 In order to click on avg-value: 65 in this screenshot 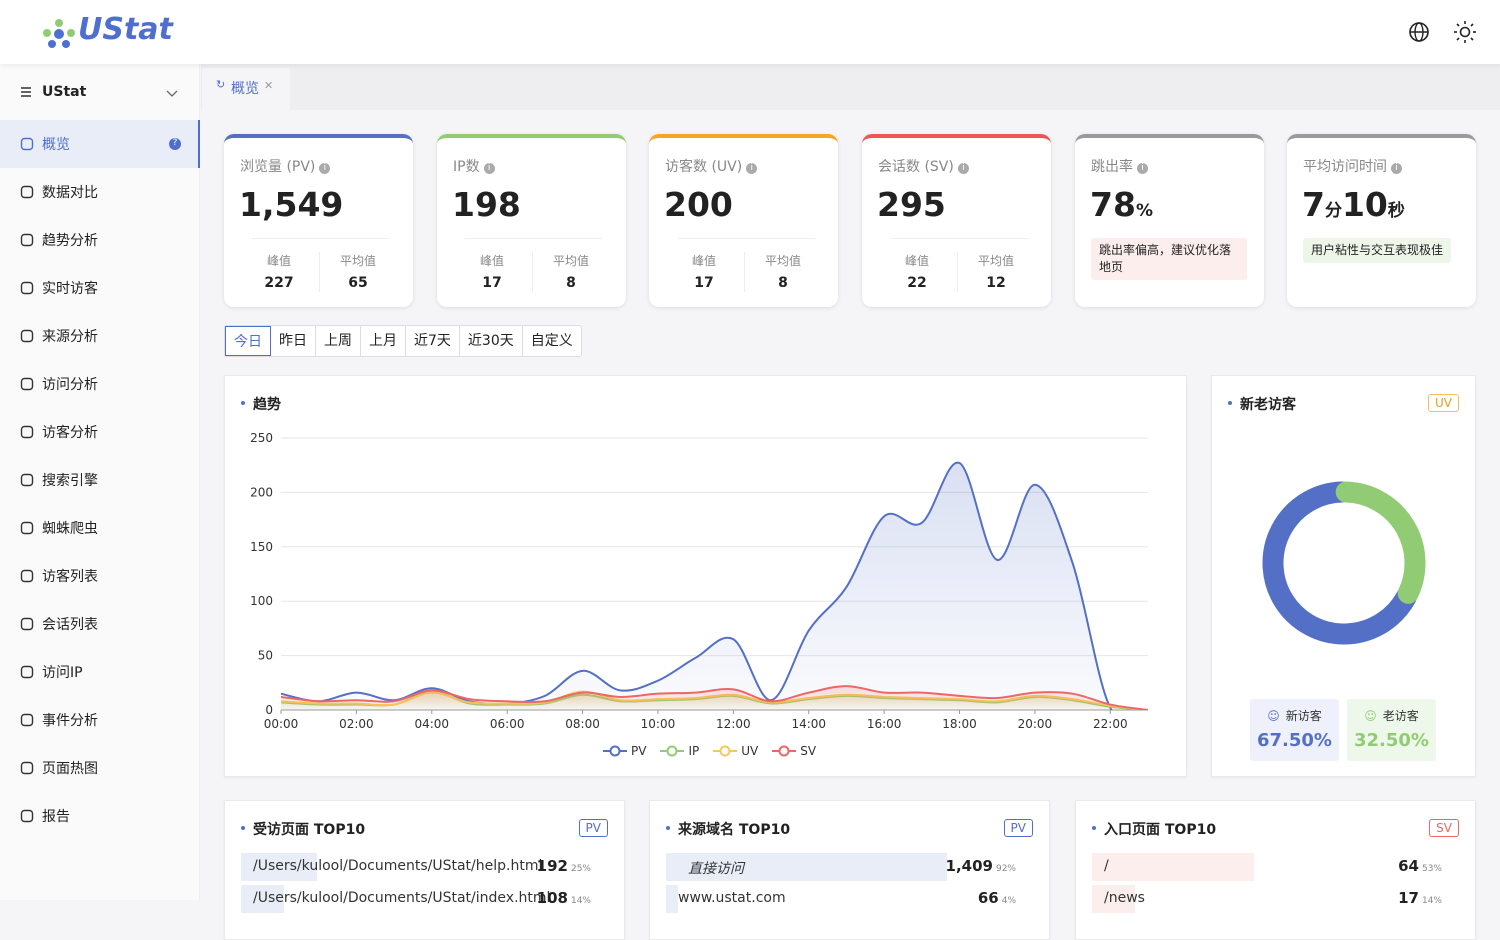, I will do `click(358, 283)`.